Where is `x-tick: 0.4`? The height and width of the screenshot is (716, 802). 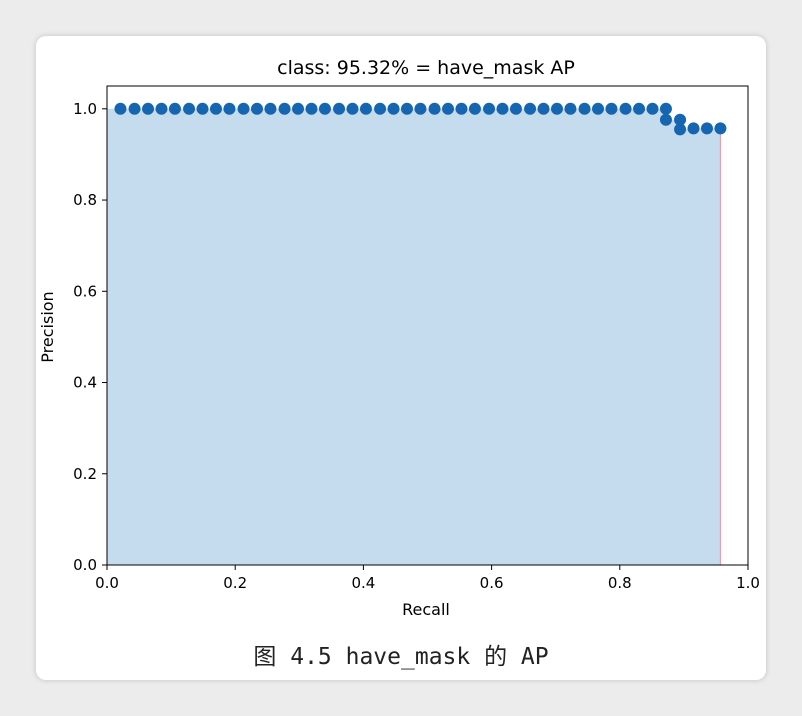
x-tick: 0.4 is located at coordinates (363, 578).